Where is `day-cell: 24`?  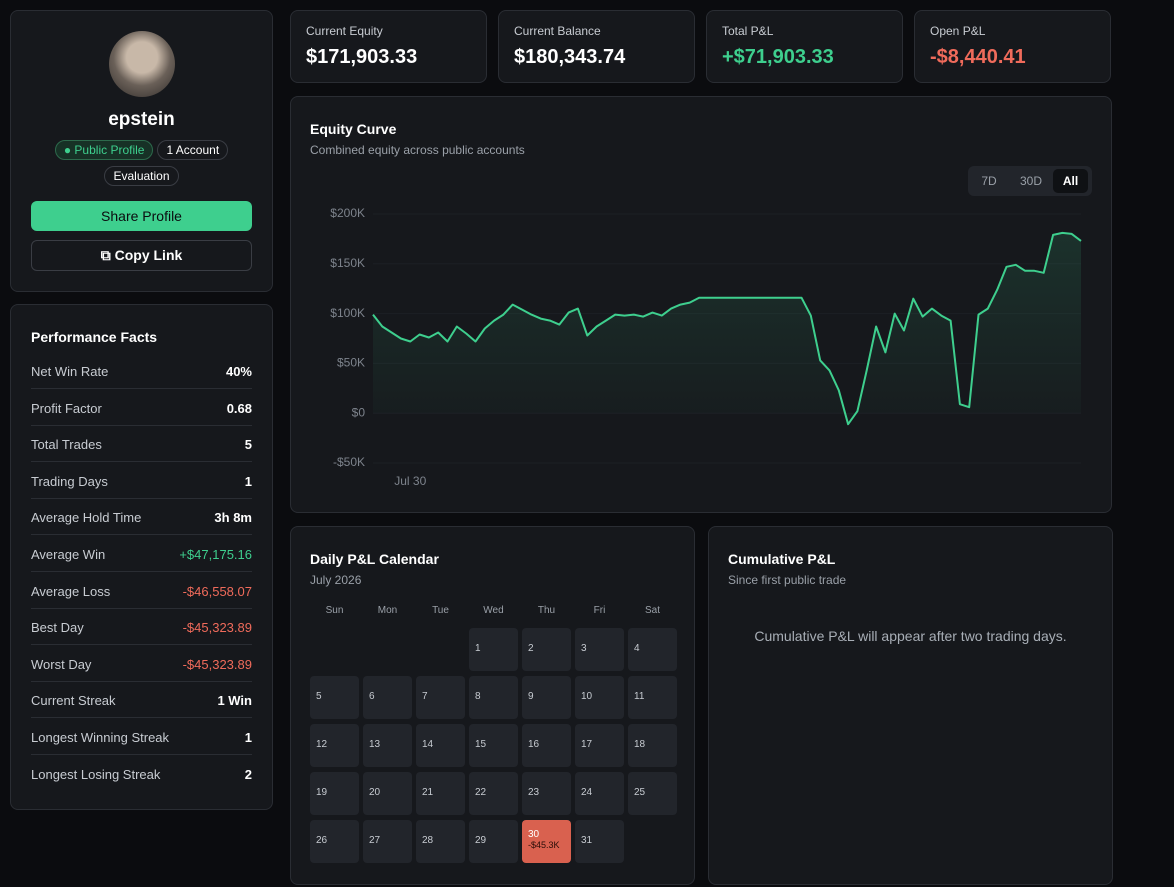
day-cell: 24 is located at coordinates (599, 793).